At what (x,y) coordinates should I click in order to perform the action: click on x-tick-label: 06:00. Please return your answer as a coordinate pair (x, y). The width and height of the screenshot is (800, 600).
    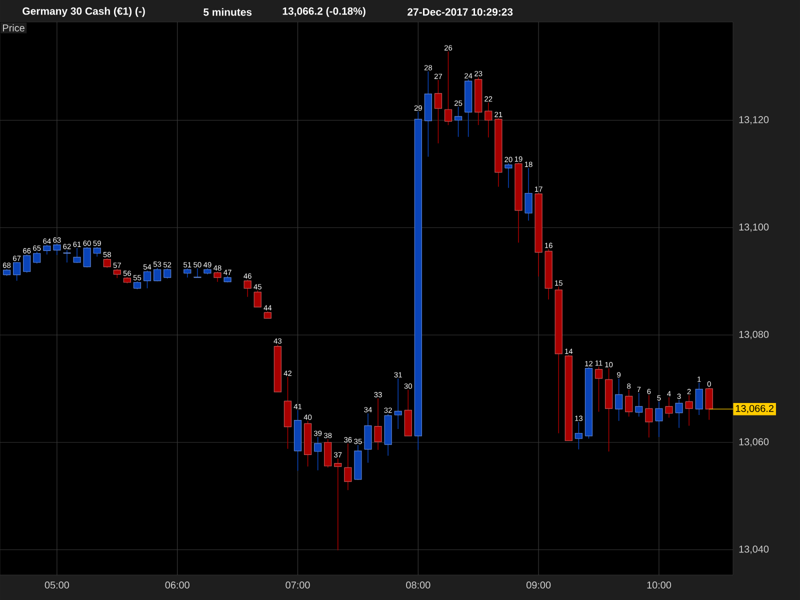
    Looking at the image, I should click on (177, 585).